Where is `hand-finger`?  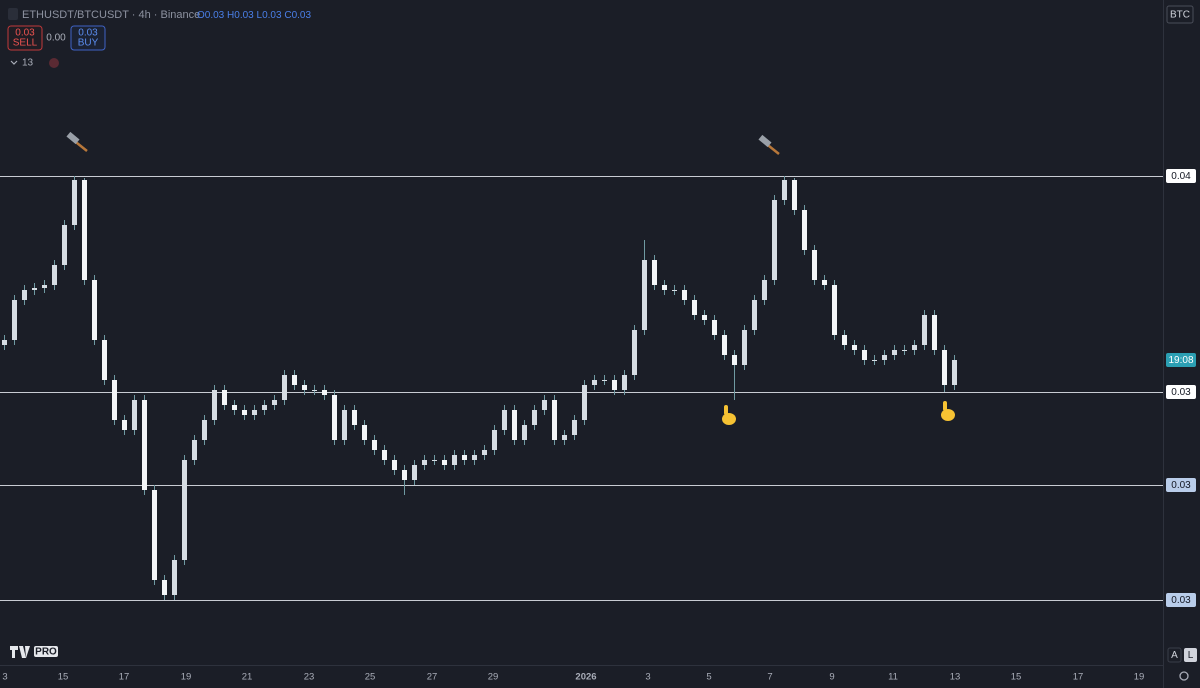 hand-finger is located at coordinates (726, 410).